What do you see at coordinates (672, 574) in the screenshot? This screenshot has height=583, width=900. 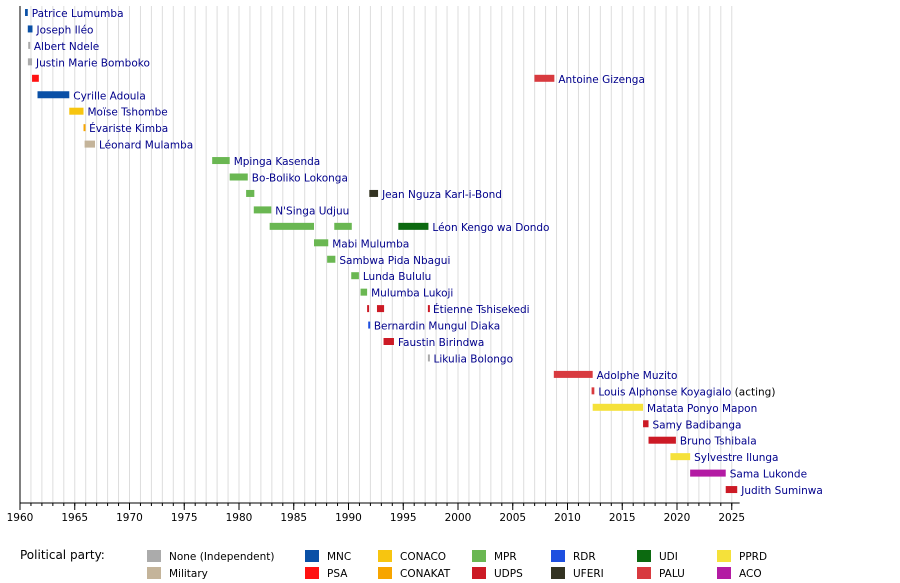 I see `legend-label: PALU` at bounding box center [672, 574].